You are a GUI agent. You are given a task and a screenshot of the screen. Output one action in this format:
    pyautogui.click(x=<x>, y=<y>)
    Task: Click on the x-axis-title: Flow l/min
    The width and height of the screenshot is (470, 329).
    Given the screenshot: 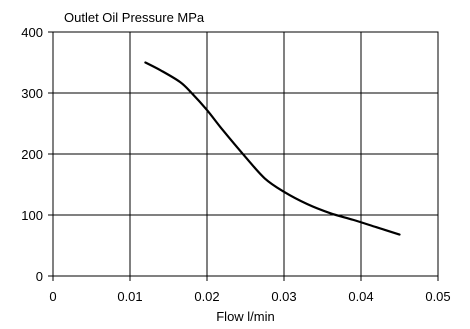 What is the action you would take?
    pyautogui.click(x=245, y=316)
    